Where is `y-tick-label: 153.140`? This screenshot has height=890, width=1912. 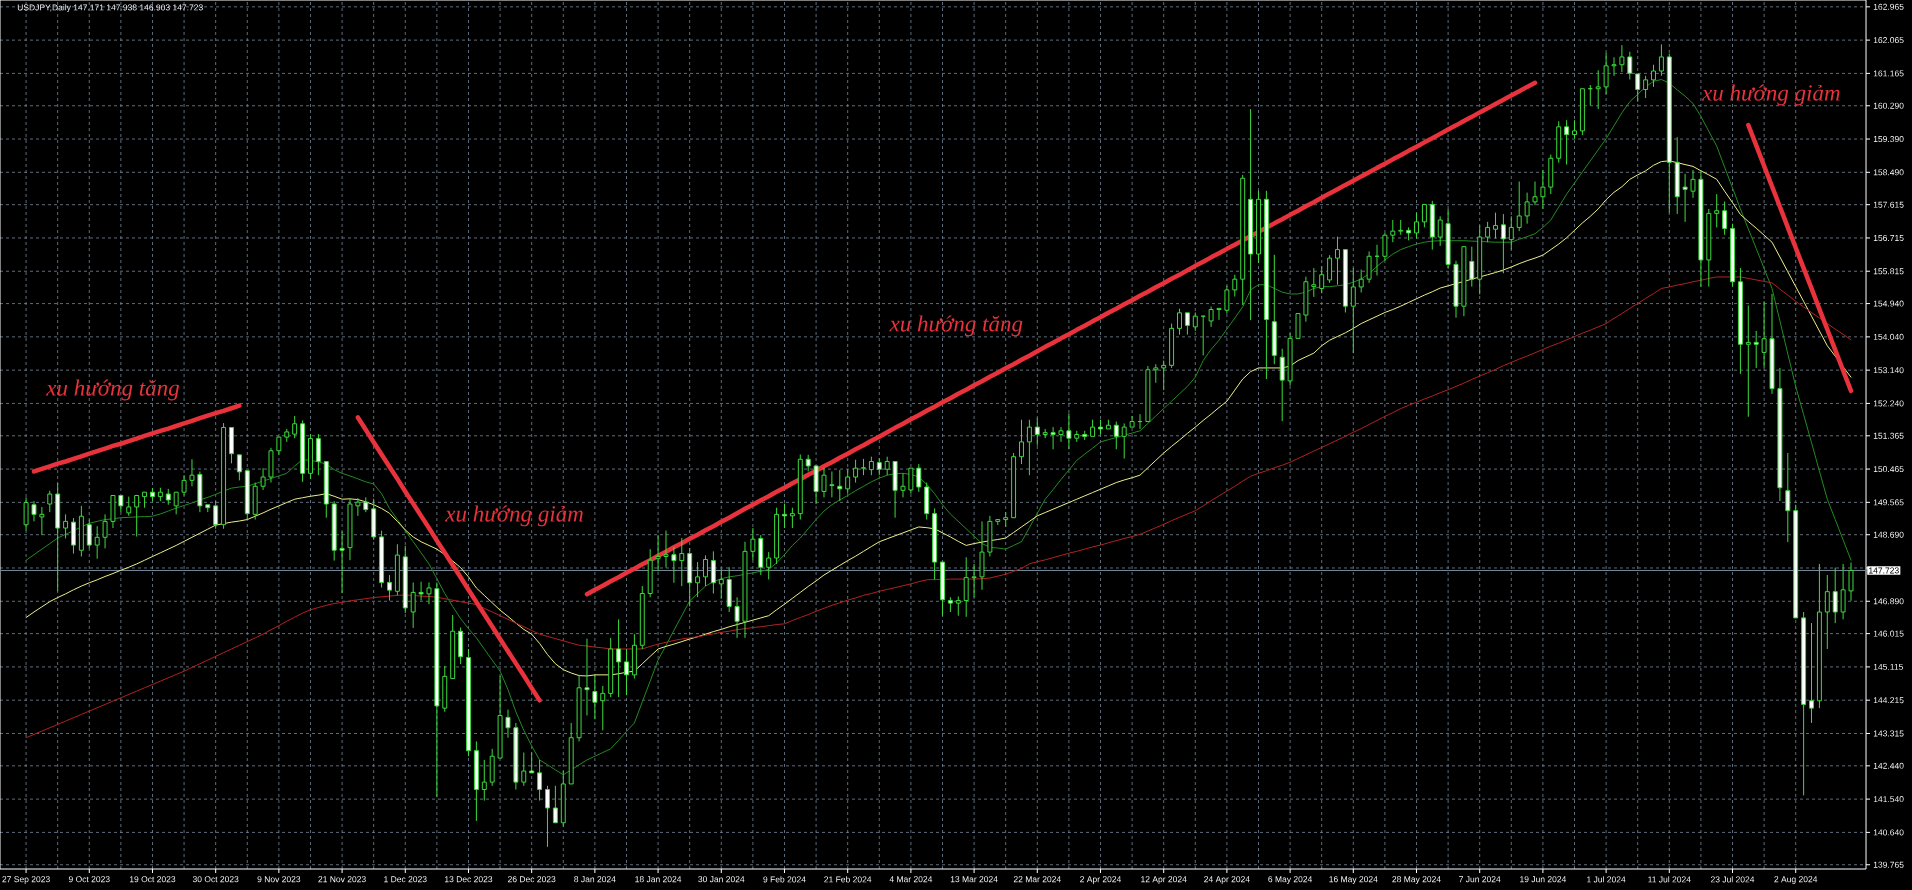 y-tick-label: 153.140 is located at coordinates (1888, 370).